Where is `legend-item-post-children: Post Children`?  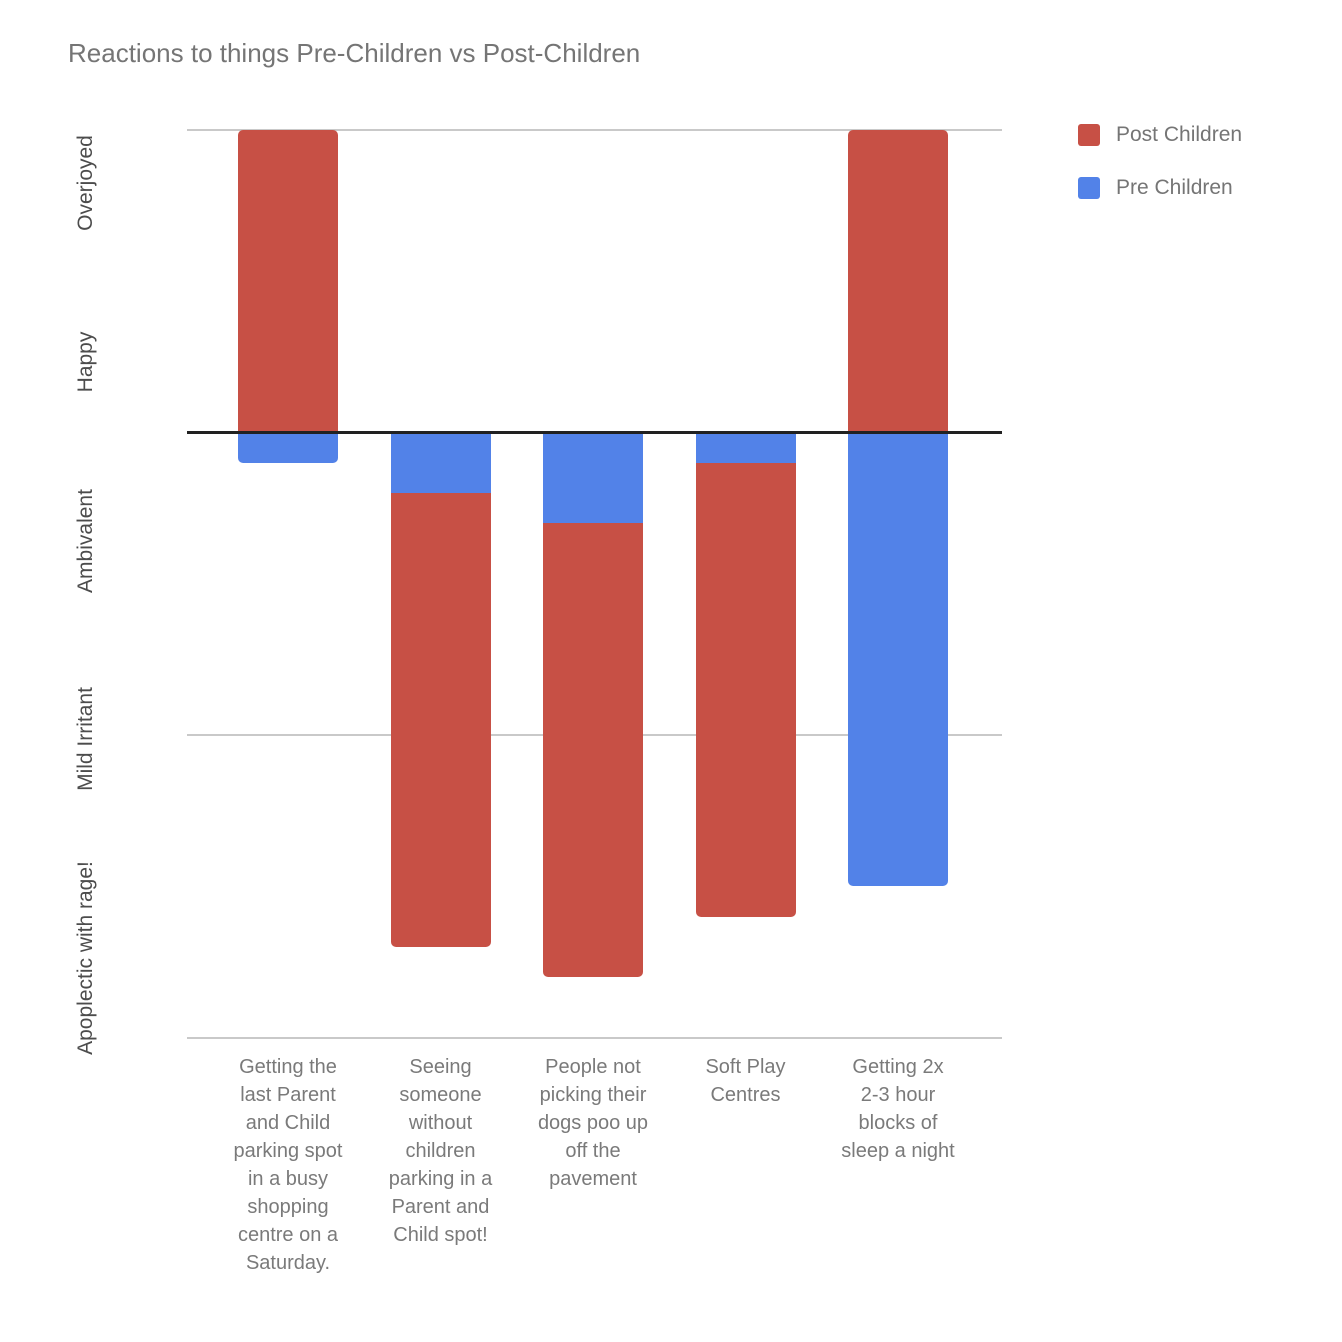 legend-item-post-children: Post Children is located at coordinates (1160, 134).